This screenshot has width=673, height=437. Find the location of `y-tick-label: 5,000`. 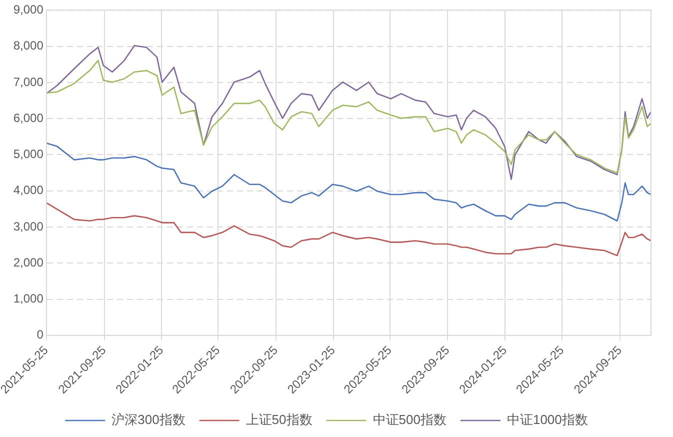

y-tick-label: 5,000 is located at coordinates (28, 154).